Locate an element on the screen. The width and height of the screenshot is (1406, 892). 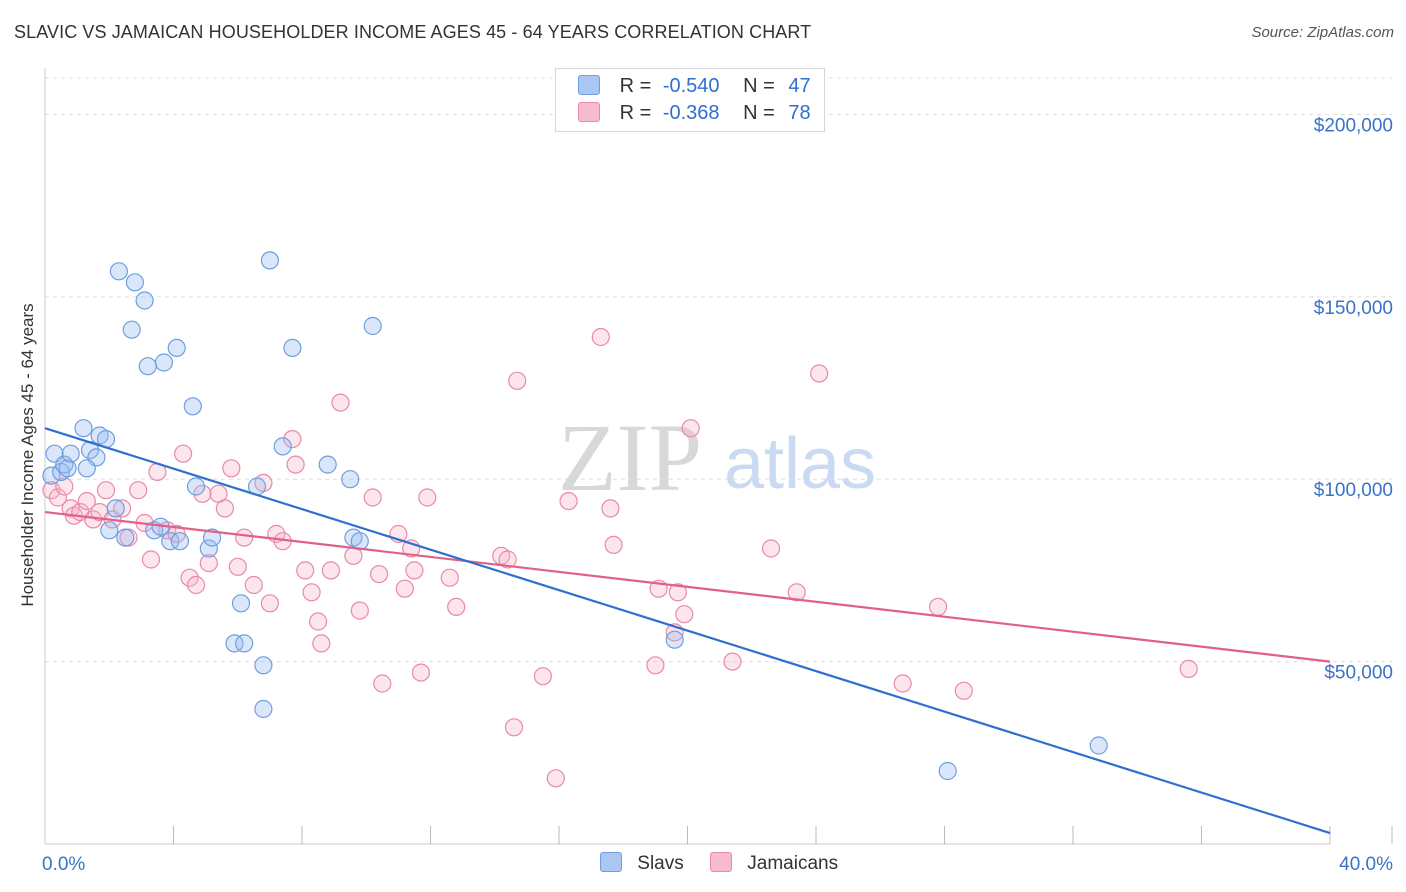
legend-r-value-slavs: -0.540 is located at coordinates (691, 86).